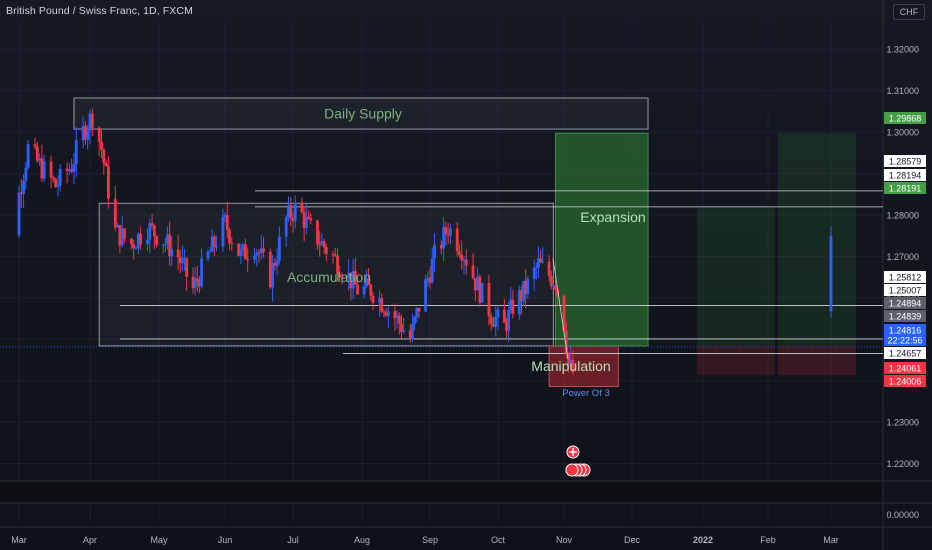 This screenshot has width=932, height=550. I want to click on y-tick-label: 1.27000, so click(902, 257).